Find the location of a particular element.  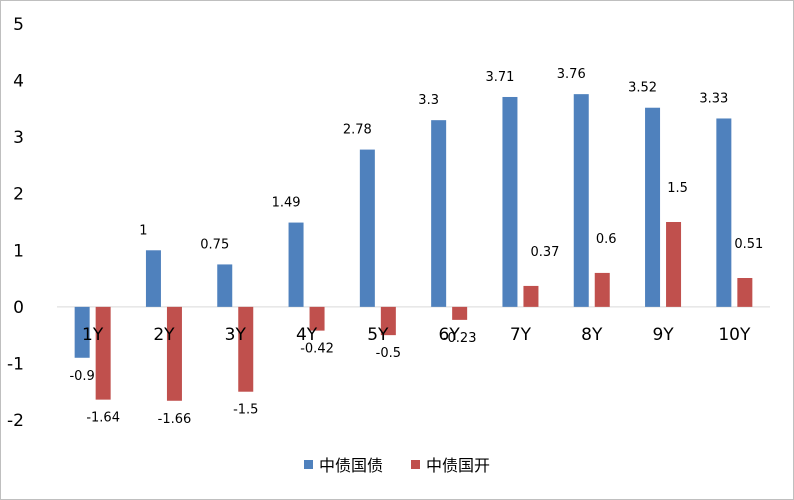

legend-item-series-2: 中债国开 is located at coordinates (450, 464).